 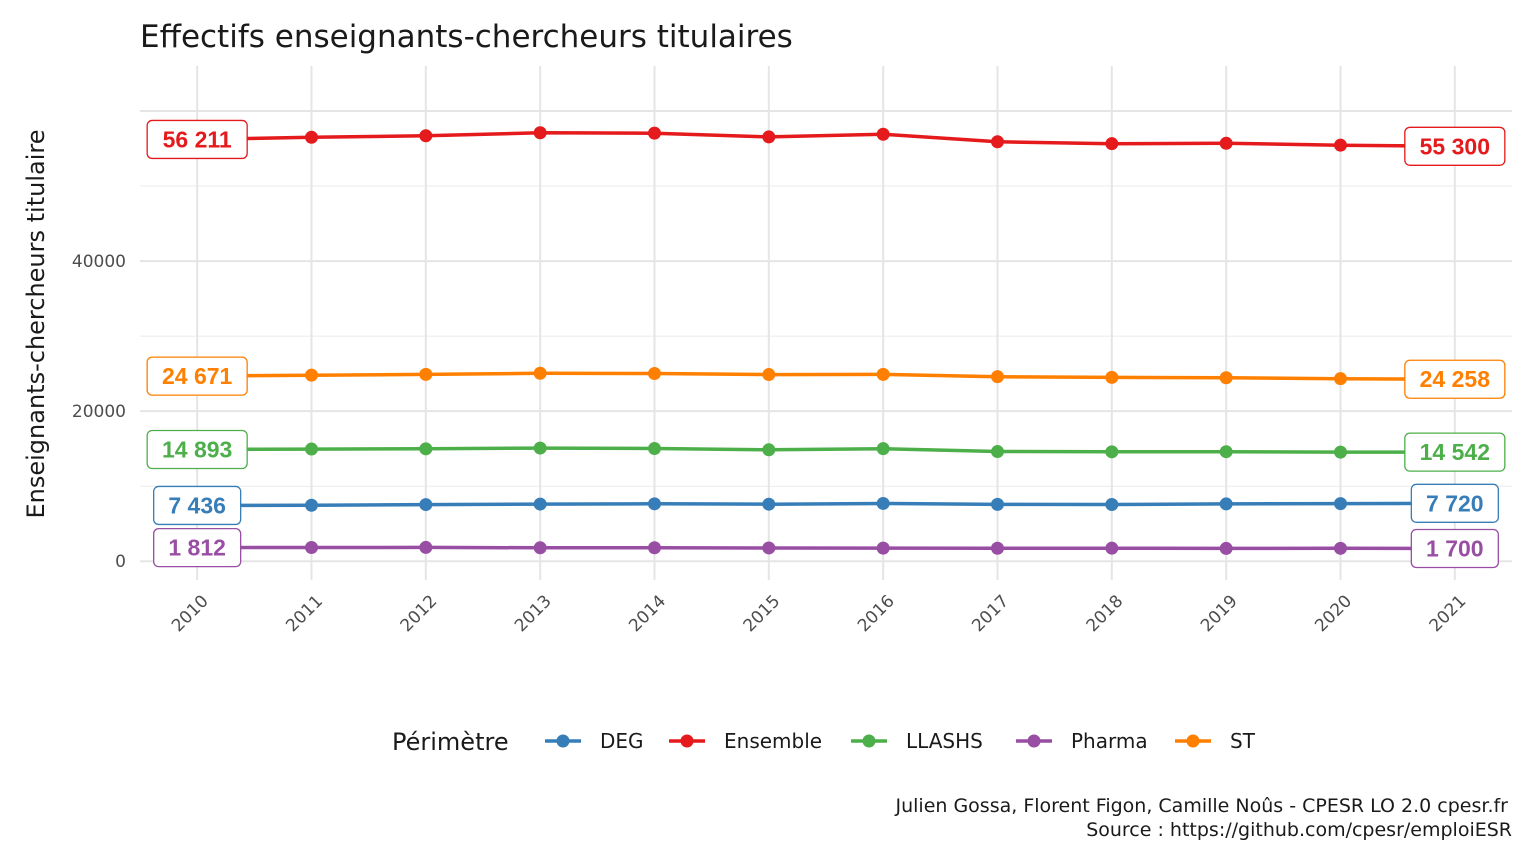 I want to click on x-tick-label: 2013, so click(x=533, y=613).